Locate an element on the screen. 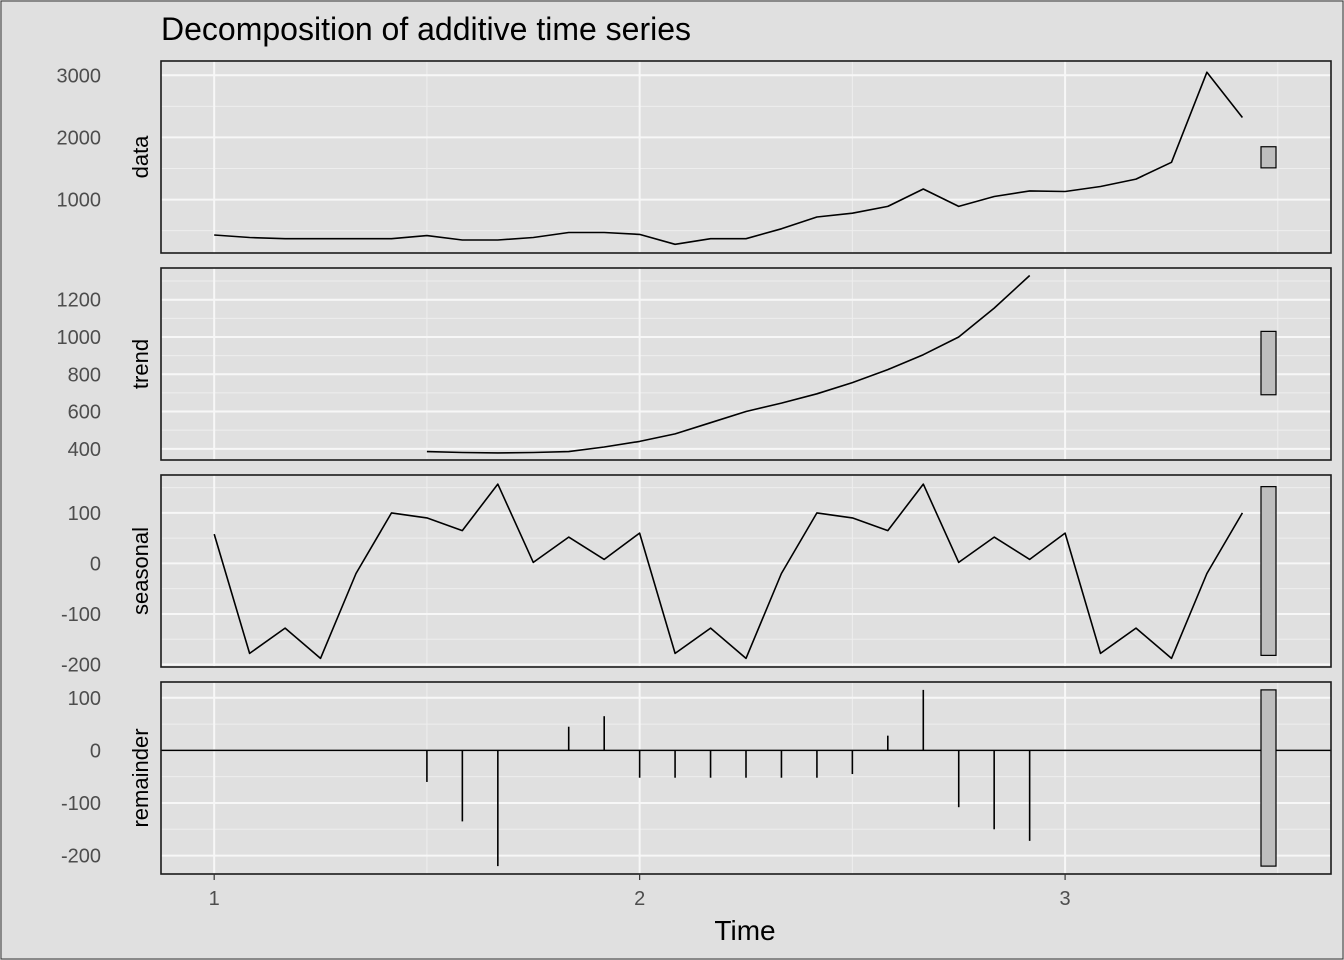 The height and width of the screenshot is (960, 1344). data-series-line is located at coordinates (729, 158).